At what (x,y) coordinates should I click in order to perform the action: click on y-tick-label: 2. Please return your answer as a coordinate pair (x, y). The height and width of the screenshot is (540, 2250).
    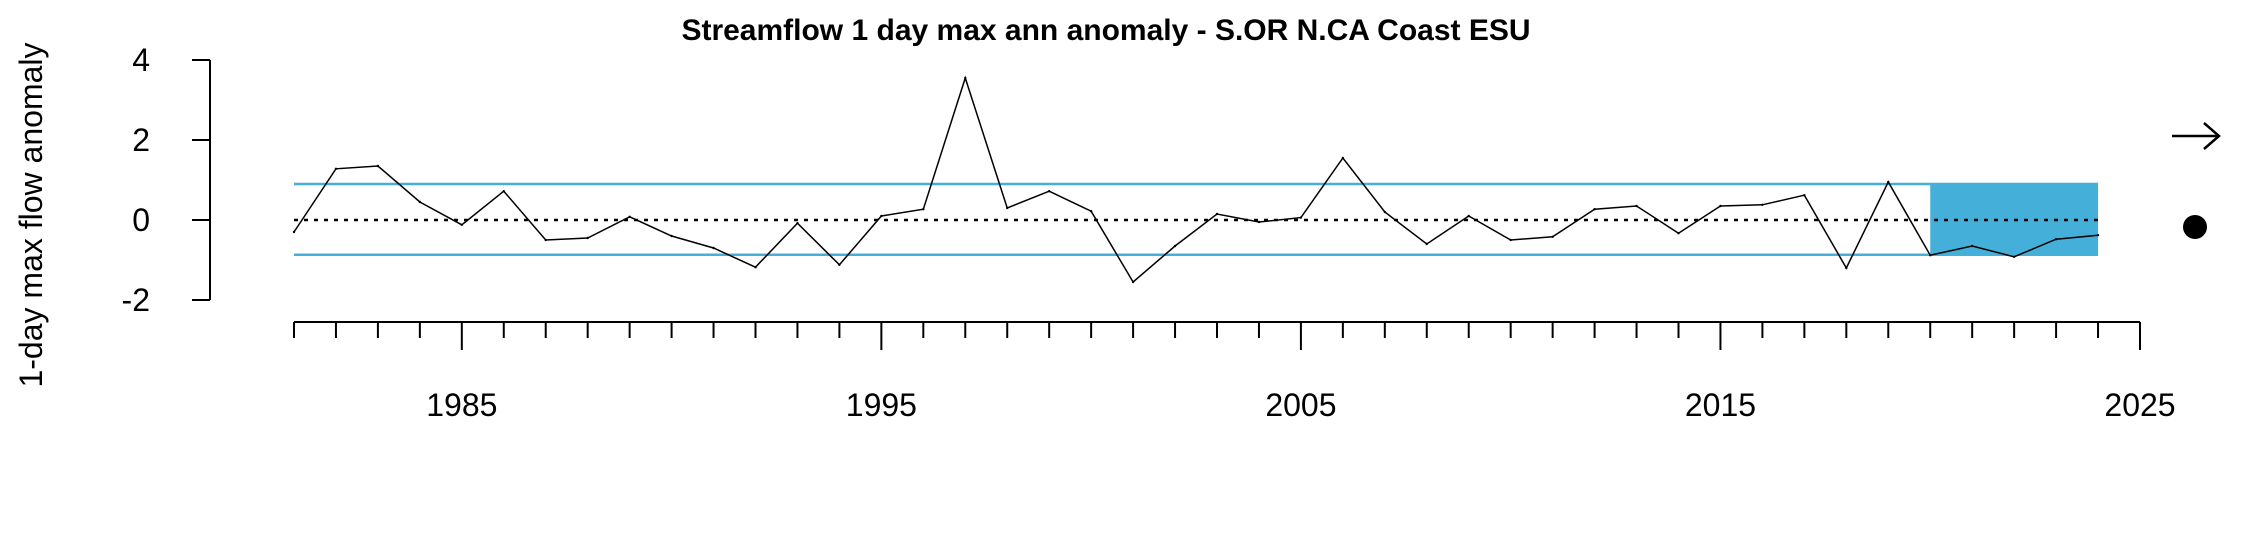
    Looking at the image, I should click on (141, 140).